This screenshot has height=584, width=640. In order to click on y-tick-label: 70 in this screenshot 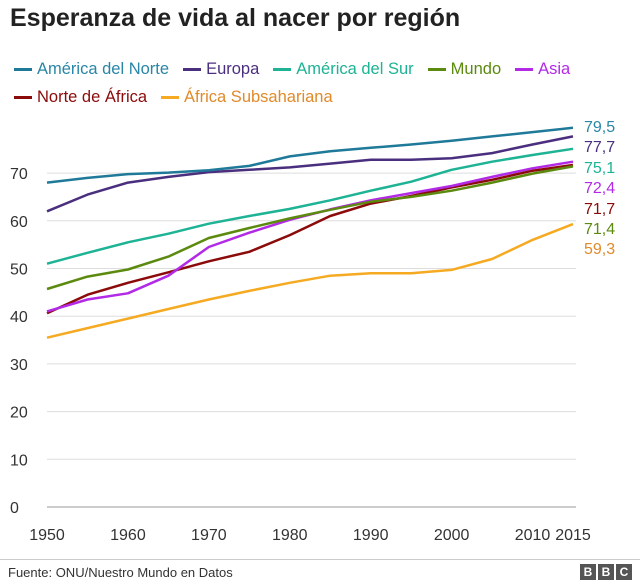, I will do `click(19, 174)`.